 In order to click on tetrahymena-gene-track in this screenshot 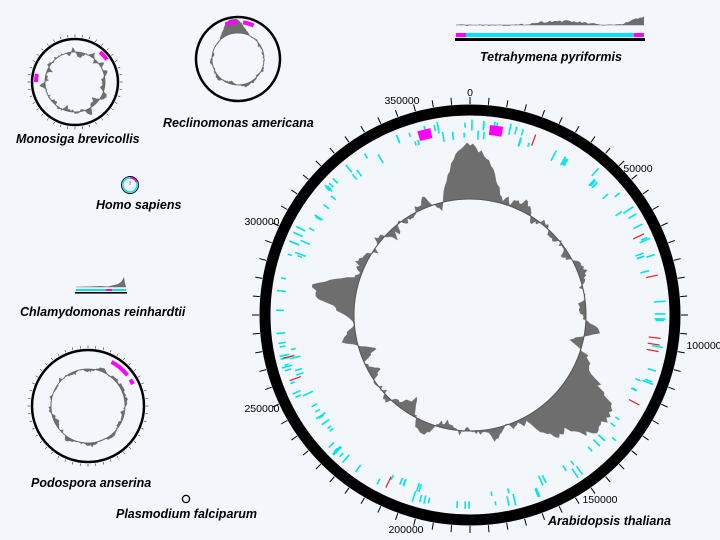, I will do `click(550, 35)`.